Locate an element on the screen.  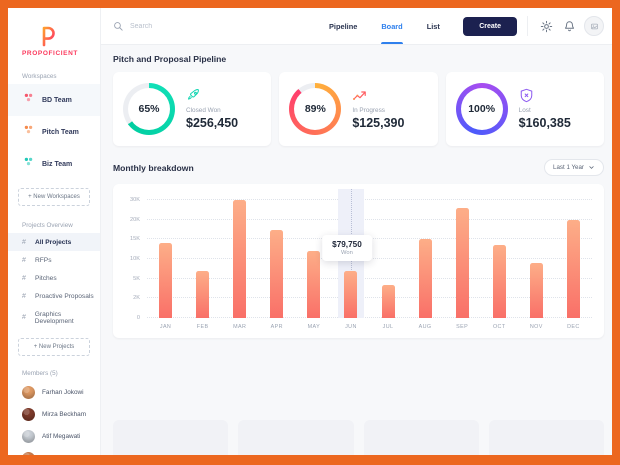
sidebar-item-pitches: # Pitches is located at coordinates (54, 278).